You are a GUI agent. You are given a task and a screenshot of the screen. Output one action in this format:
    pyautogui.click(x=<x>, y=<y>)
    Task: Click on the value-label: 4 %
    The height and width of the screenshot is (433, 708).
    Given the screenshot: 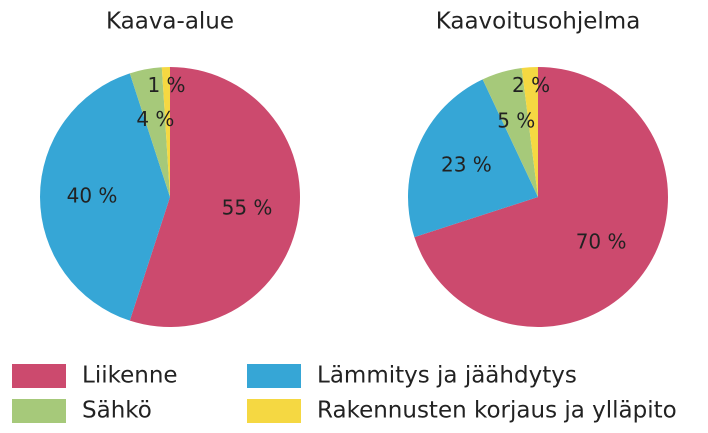 What is the action you would take?
    pyautogui.click(x=155, y=119)
    